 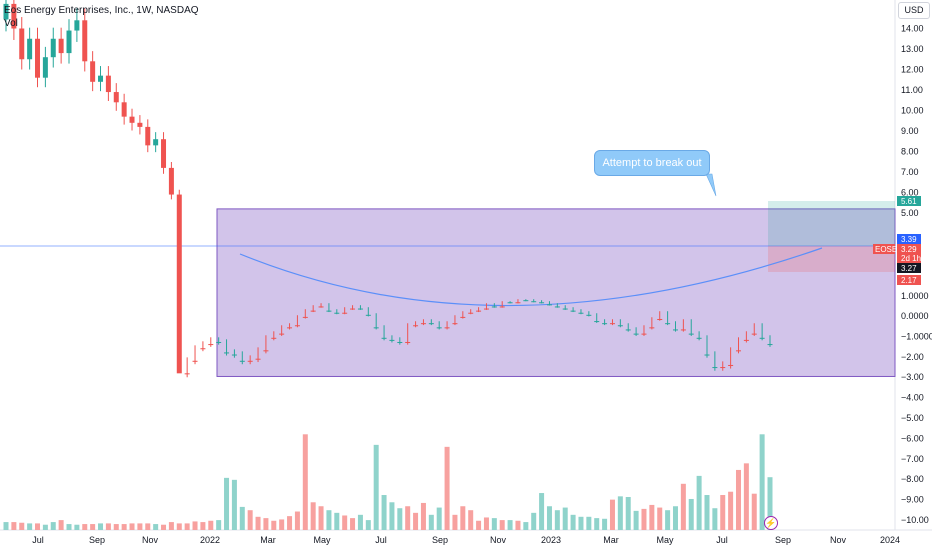 I want to click on y-tick-label: −9.00, so click(x=912, y=500).